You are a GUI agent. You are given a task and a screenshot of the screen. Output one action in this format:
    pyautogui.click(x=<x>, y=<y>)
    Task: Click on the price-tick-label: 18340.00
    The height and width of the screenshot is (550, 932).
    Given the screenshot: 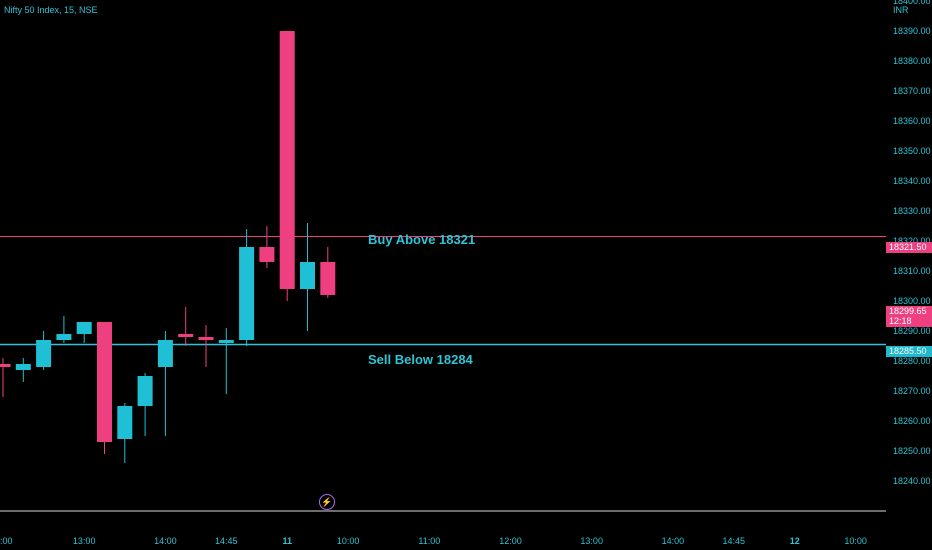 What is the action you would take?
    pyautogui.click(x=912, y=181)
    